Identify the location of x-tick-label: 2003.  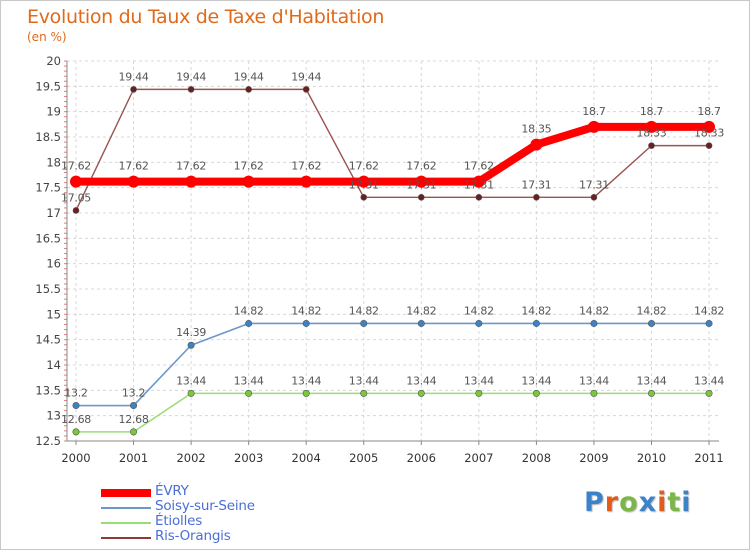
(248, 458).